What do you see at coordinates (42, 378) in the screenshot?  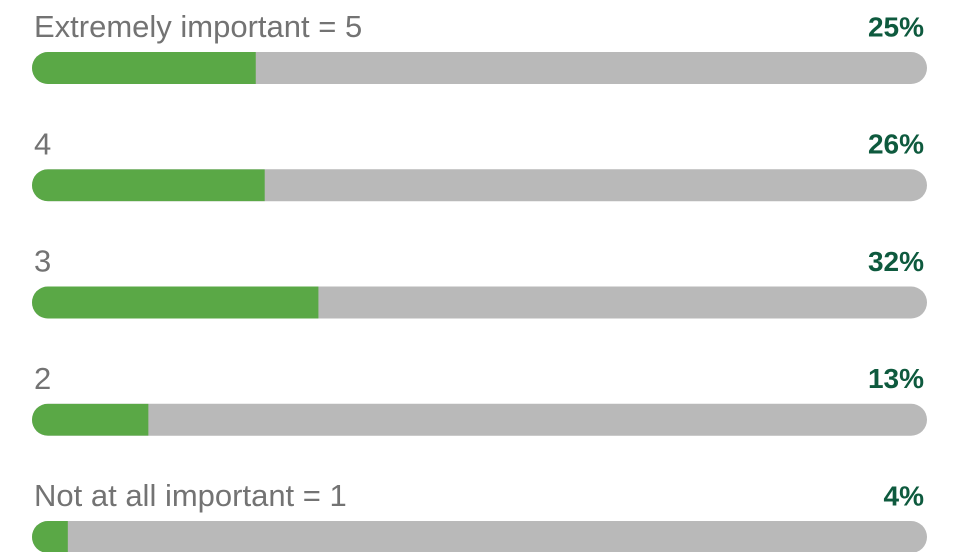 I see `category-label: 2` at bounding box center [42, 378].